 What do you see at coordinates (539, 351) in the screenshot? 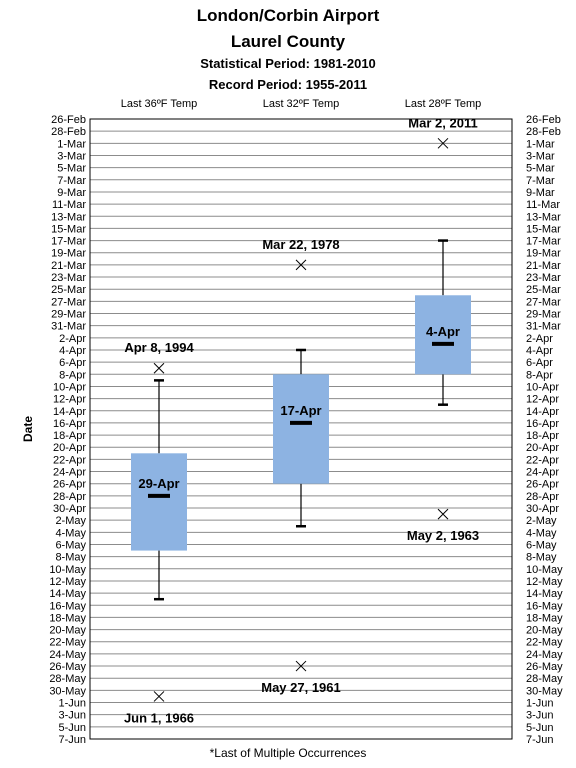
I see `y-tick-label-right: 4-Apr` at bounding box center [539, 351].